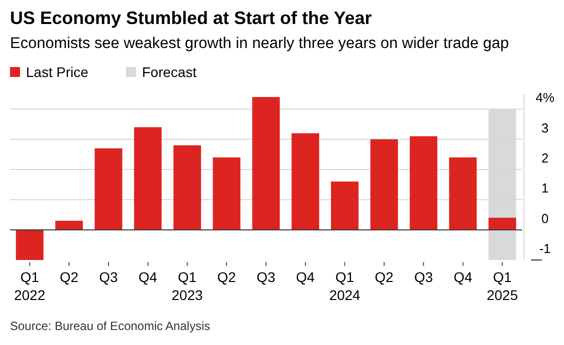  Describe the element at coordinates (110, 326) in the screenshot. I see `source-note: Source: Bureau of Economic Analysis` at that location.